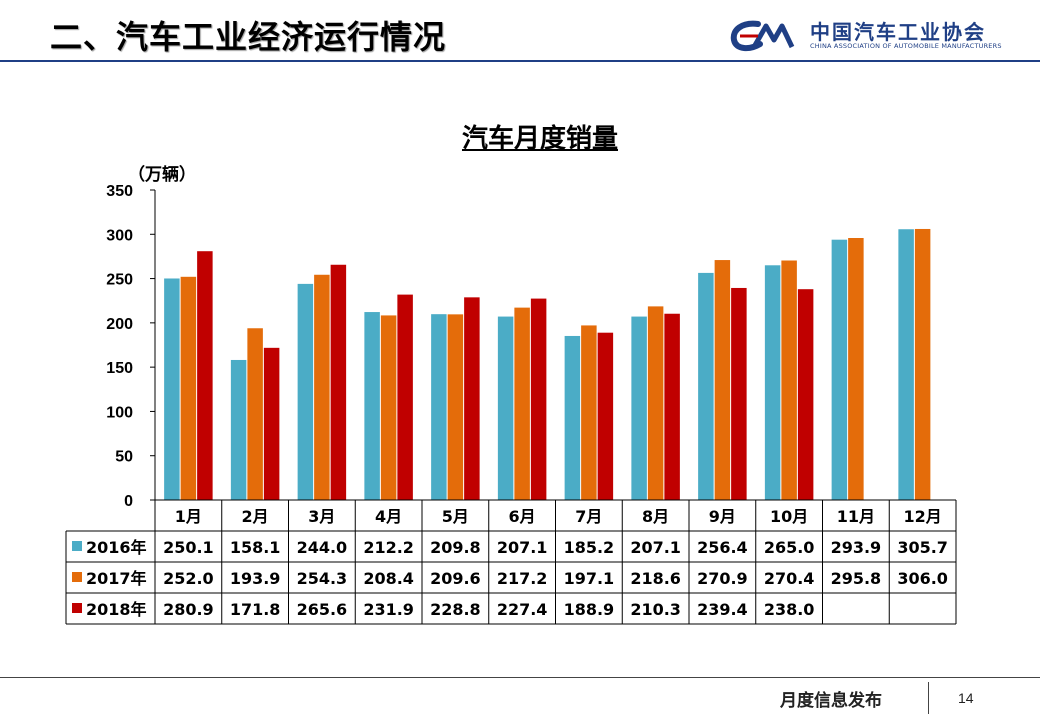 The height and width of the screenshot is (720, 1040). Describe the element at coordinates (922, 516) in the screenshot. I see `category-label: 12月` at that location.